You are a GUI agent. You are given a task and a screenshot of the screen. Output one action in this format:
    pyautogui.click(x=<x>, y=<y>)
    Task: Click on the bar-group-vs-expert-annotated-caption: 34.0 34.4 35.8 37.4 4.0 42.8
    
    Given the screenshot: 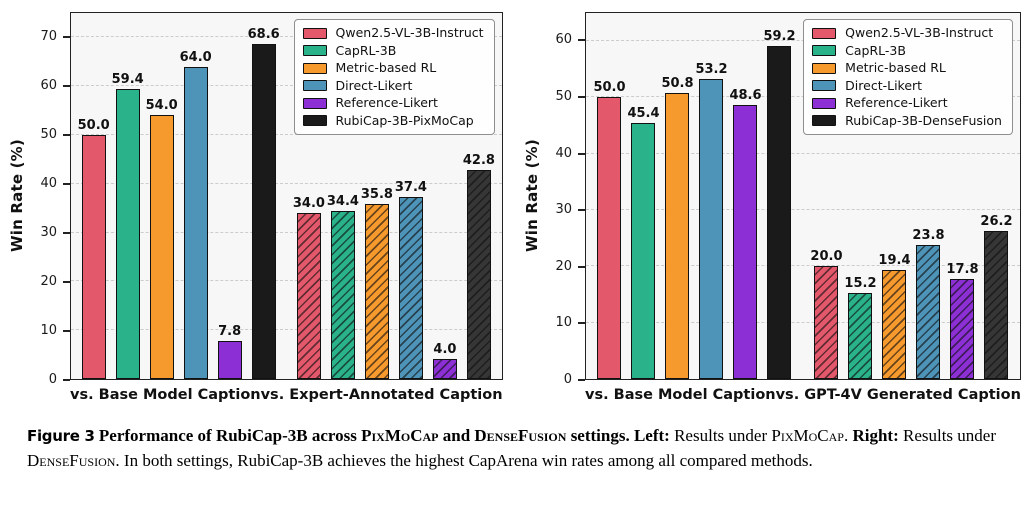 What is the action you would take?
    pyautogui.click(x=393, y=196)
    